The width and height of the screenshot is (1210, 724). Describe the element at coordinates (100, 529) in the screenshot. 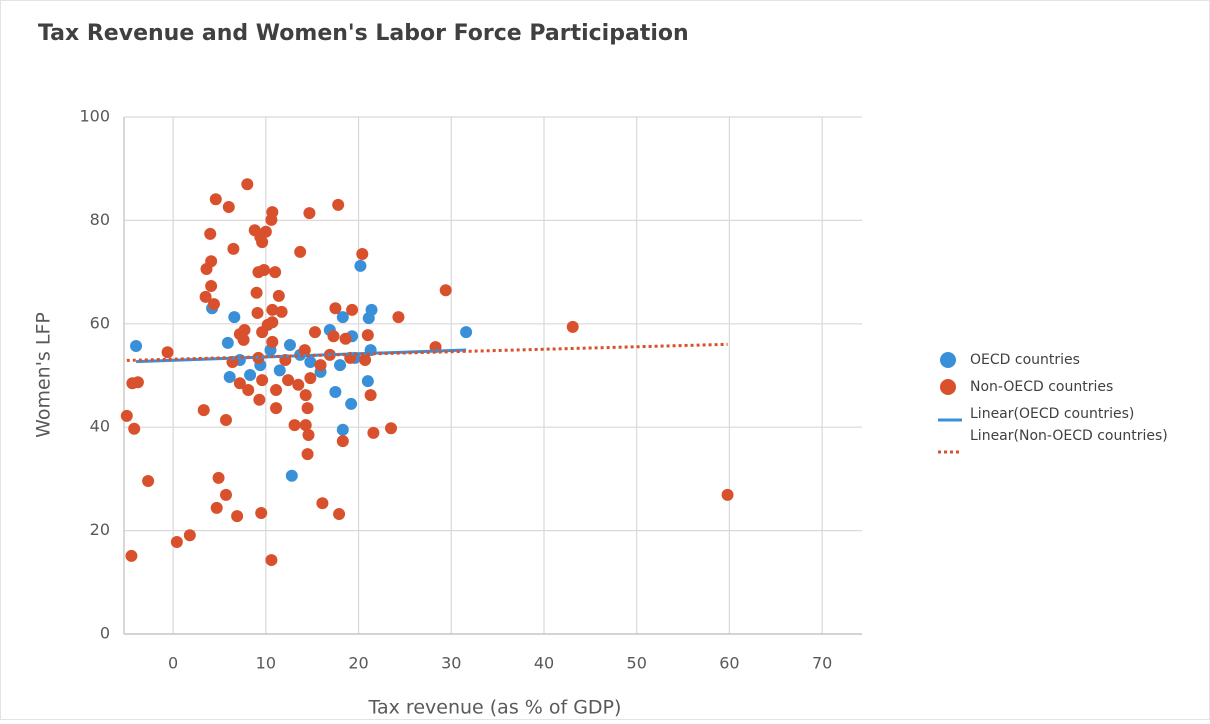

I see `y-tick-label: 20` at that location.